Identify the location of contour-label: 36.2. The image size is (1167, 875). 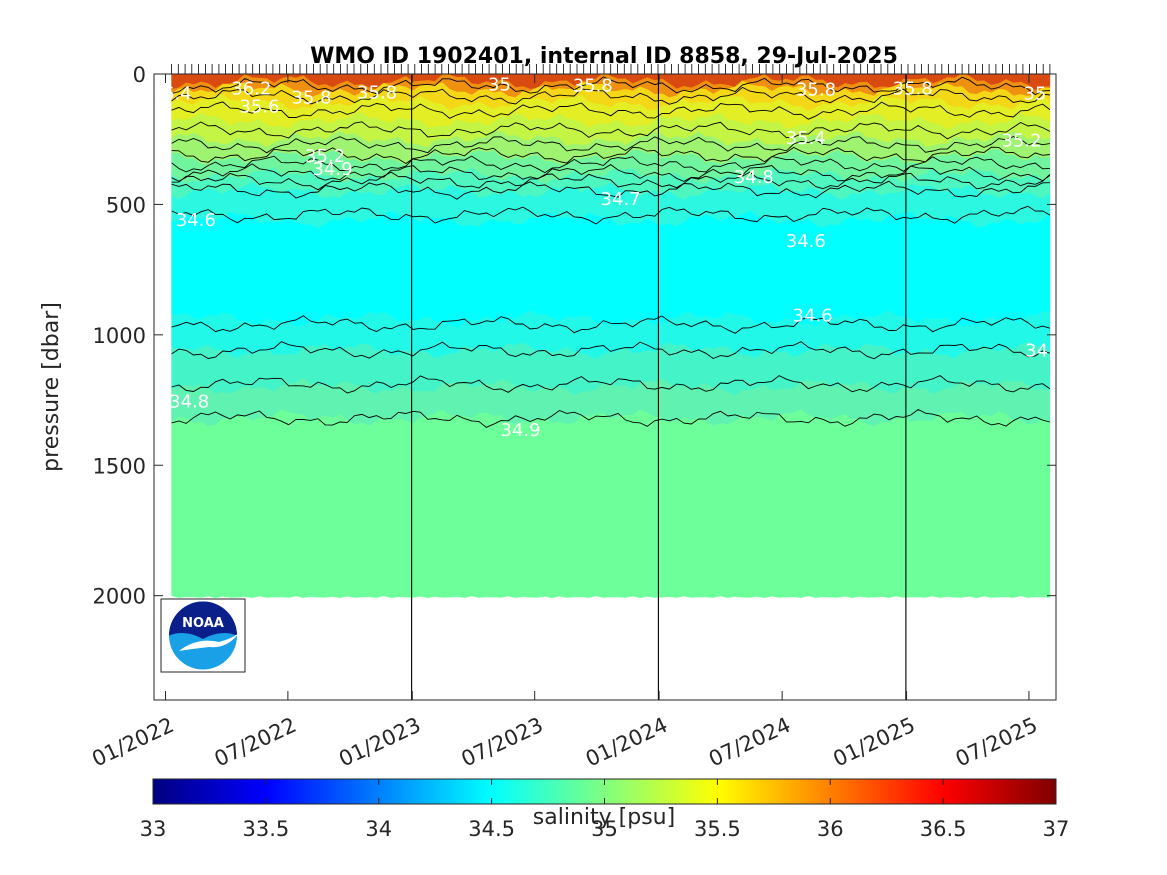
(251, 88).